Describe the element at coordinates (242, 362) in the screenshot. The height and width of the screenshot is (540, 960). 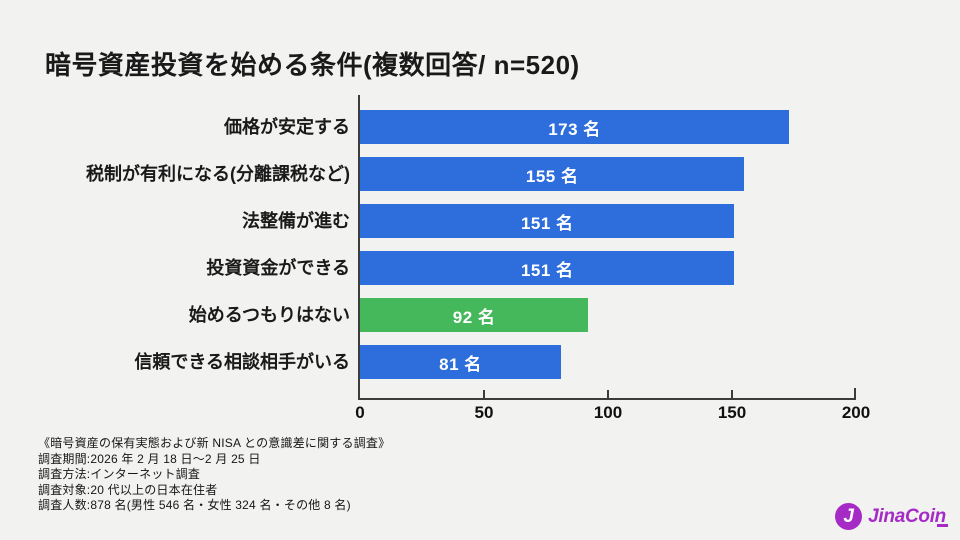
I see `category-label: 信頼できる相談相手がいる` at that location.